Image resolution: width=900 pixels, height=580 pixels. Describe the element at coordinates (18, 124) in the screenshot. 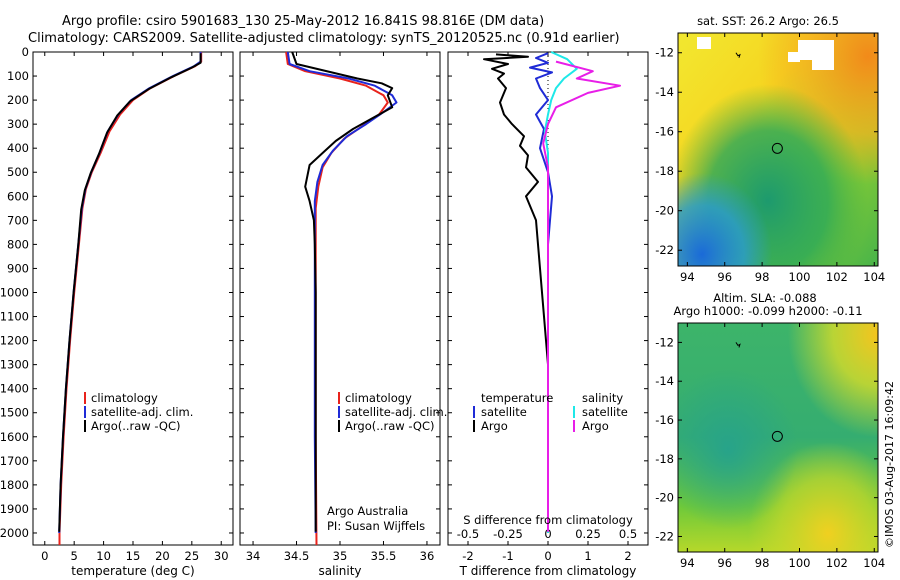

I see `depth-tick-label: 300` at that location.